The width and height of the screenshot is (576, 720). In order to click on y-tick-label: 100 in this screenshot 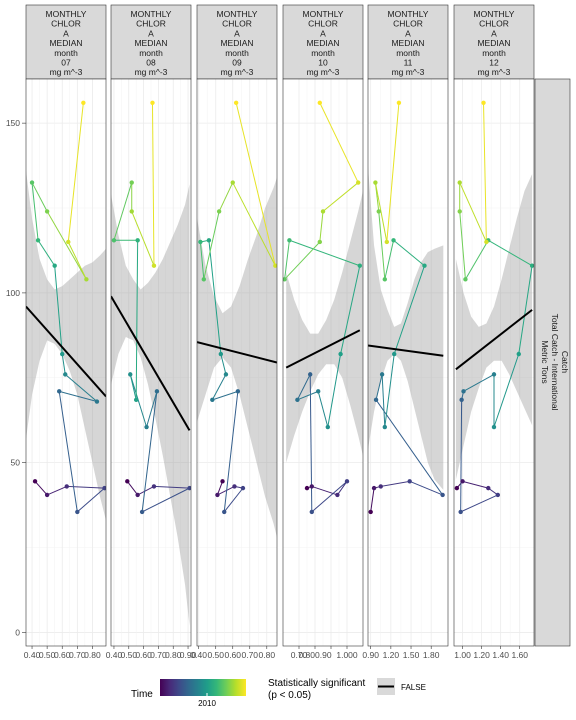, I will do `click(13, 293)`.